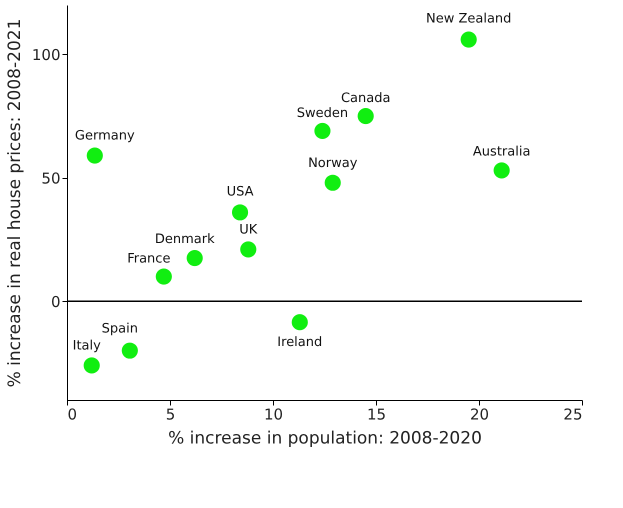 The height and width of the screenshot is (508, 623). What do you see at coordinates (104, 136) in the screenshot?
I see `annotation: Germany` at bounding box center [104, 136].